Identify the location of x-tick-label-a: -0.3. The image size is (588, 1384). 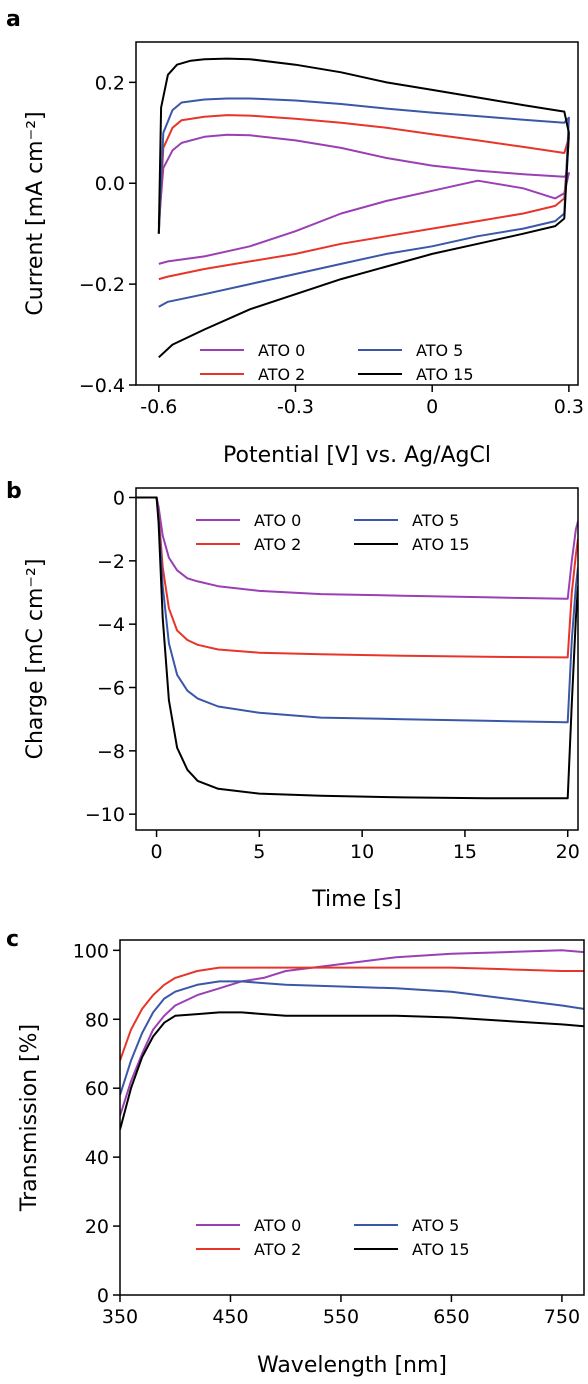
(295, 407).